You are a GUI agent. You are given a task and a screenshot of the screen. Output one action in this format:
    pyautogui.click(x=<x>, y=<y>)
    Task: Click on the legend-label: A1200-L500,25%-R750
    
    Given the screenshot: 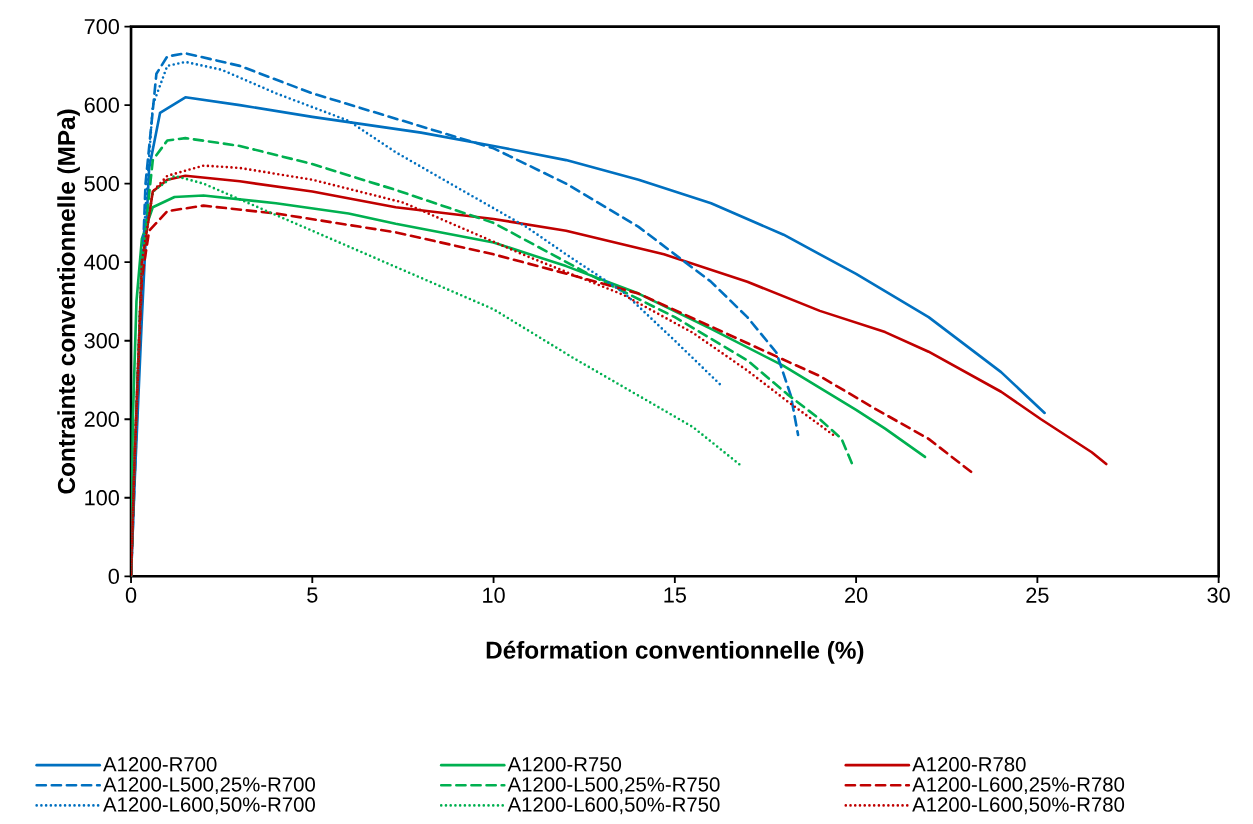 What is the action you would take?
    pyautogui.click(x=613, y=786)
    